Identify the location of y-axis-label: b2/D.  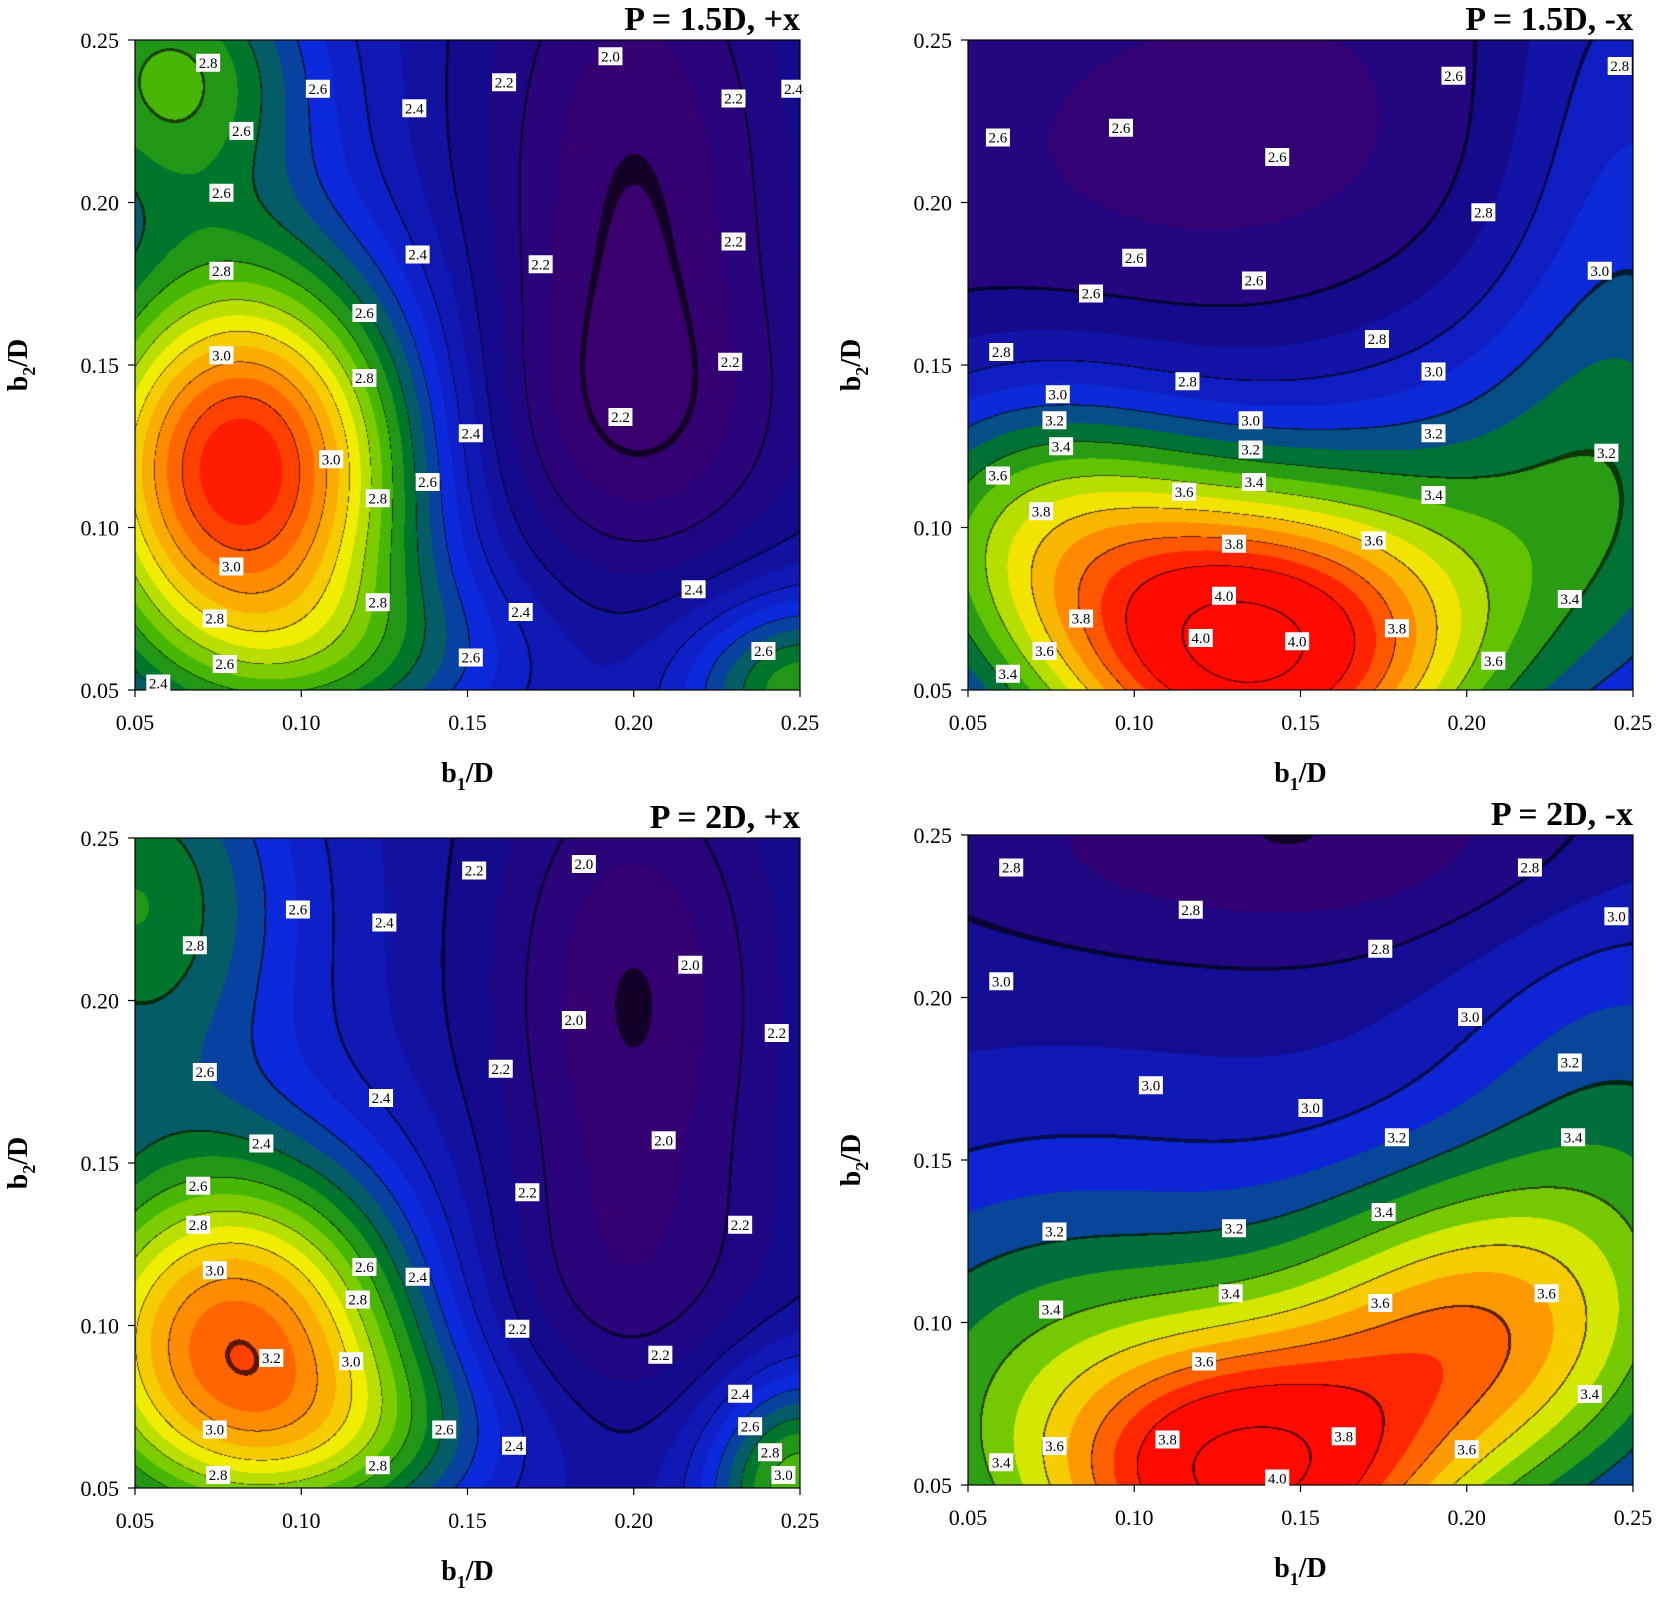
(21, 1163).